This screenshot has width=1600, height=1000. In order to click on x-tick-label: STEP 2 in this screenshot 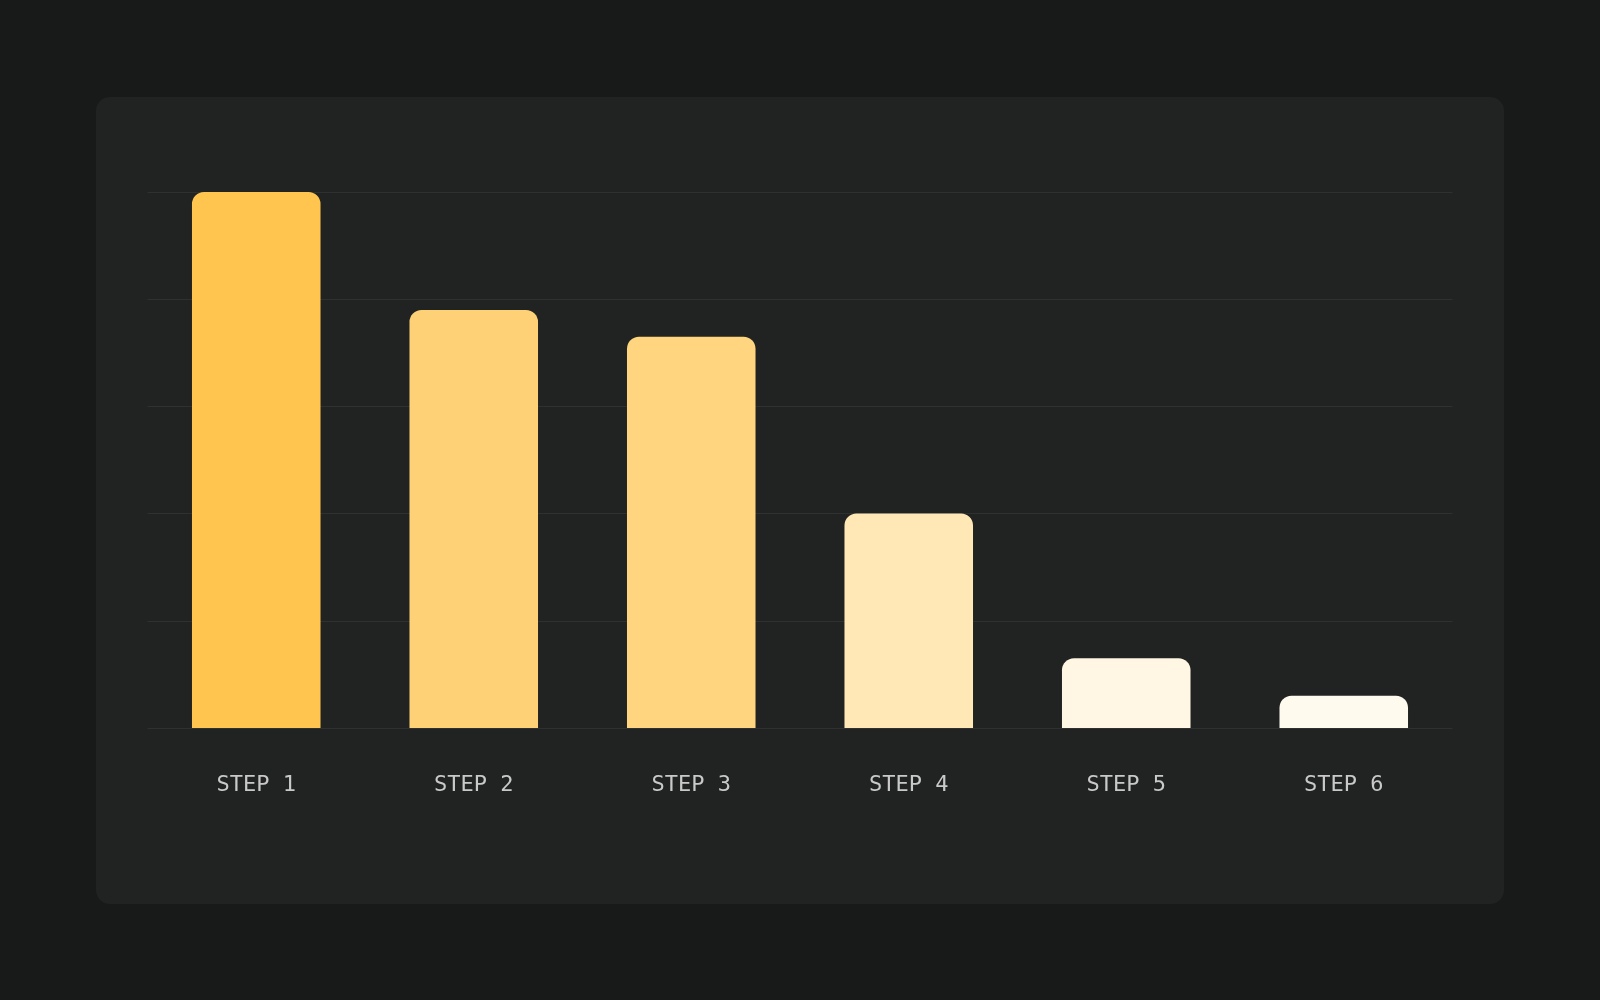, I will do `click(474, 783)`.